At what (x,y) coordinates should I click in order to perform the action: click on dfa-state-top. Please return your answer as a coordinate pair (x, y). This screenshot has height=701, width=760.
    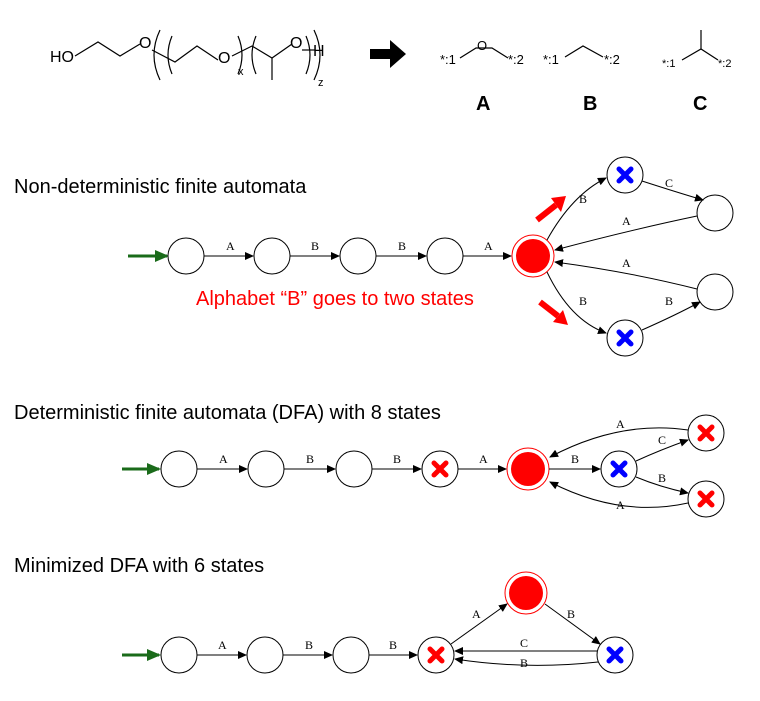
    Looking at the image, I should click on (706, 433).